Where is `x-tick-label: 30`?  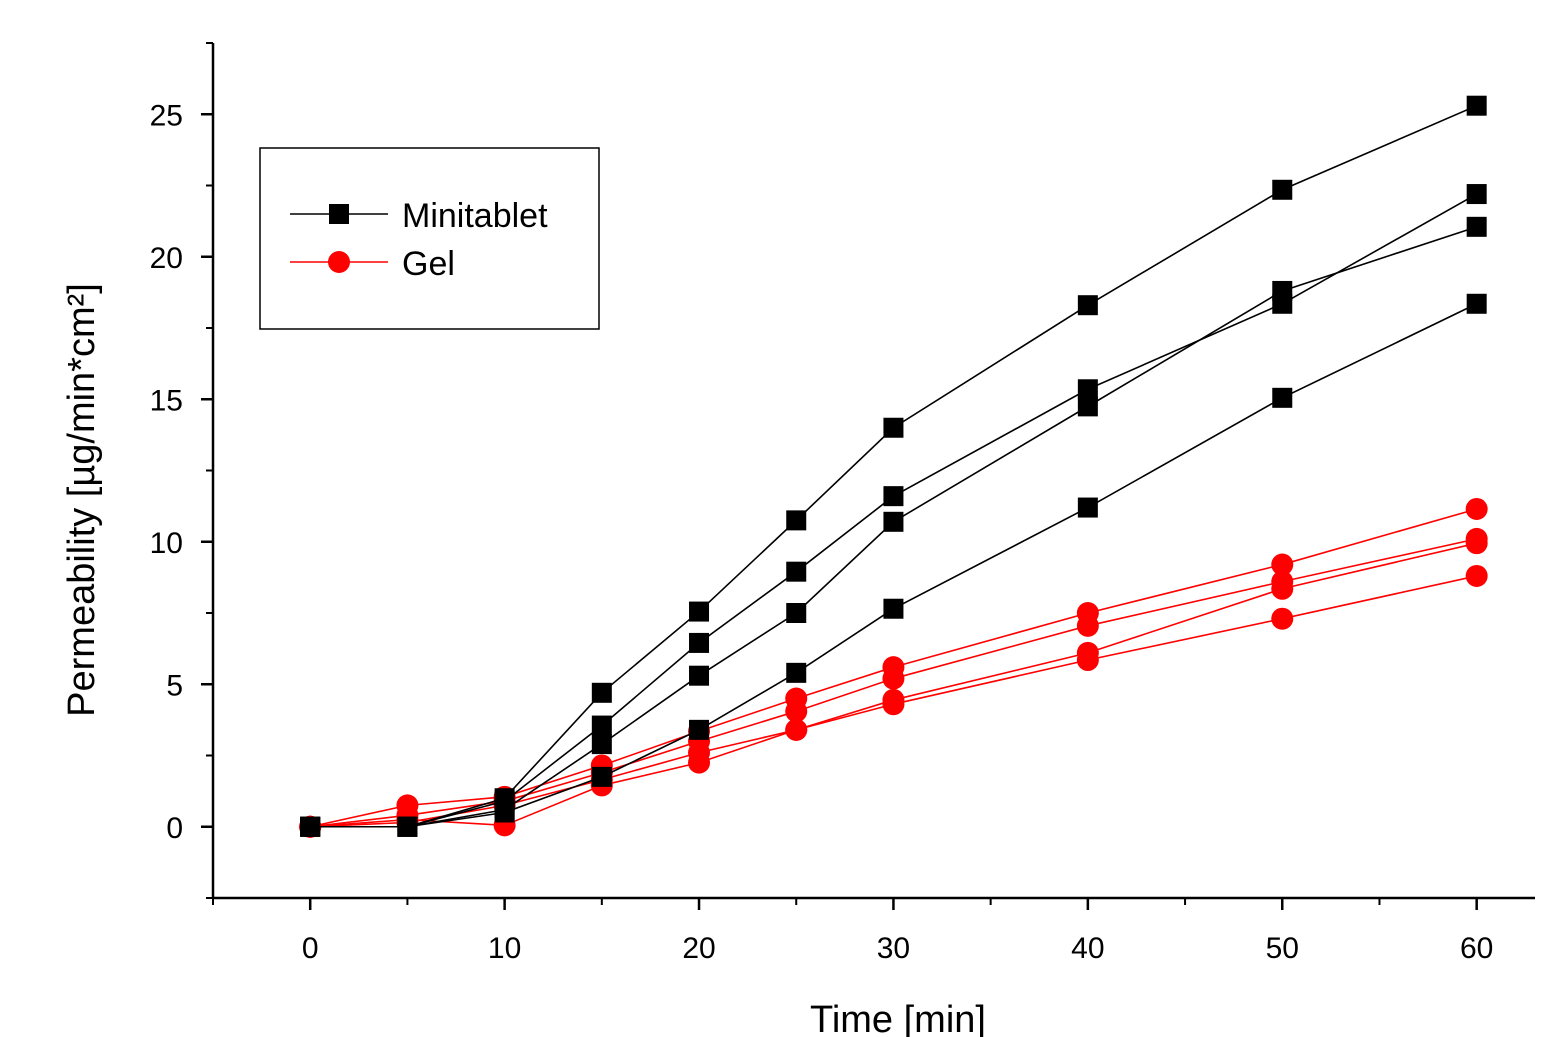 x-tick-label: 30 is located at coordinates (893, 948).